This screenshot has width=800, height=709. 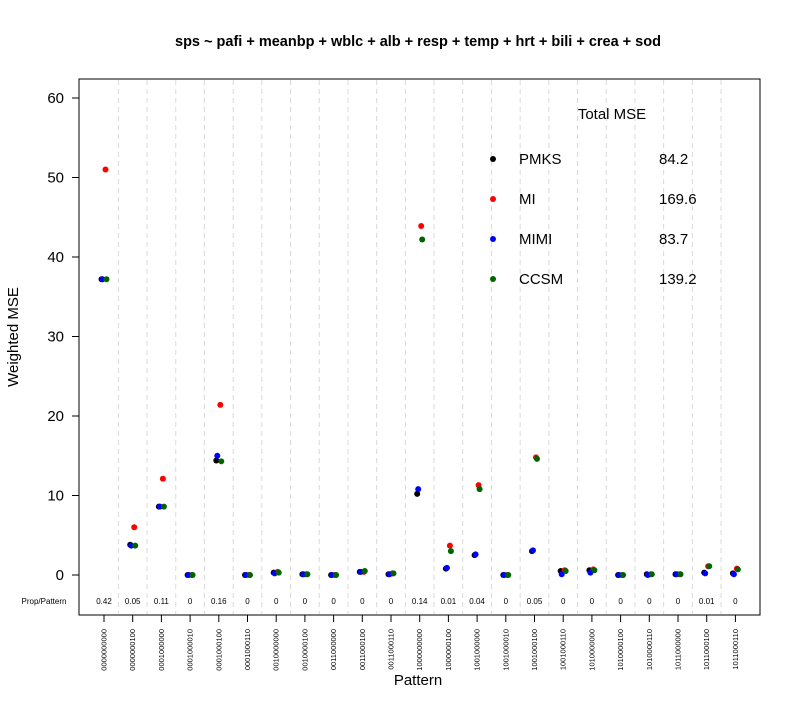 What do you see at coordinates (55, 98) in the screenshot?
I see `y-tick-label: 60` at bounding box center [55, 98].